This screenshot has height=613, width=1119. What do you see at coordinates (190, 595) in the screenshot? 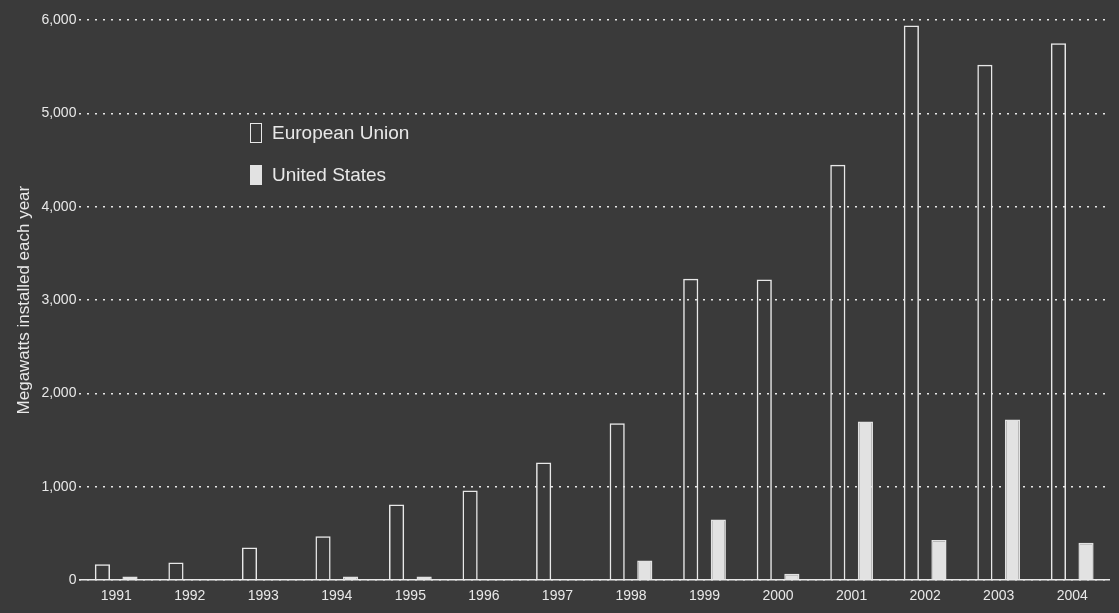
I see `x-tick-label: 1992` at bounding box center [190, 595].